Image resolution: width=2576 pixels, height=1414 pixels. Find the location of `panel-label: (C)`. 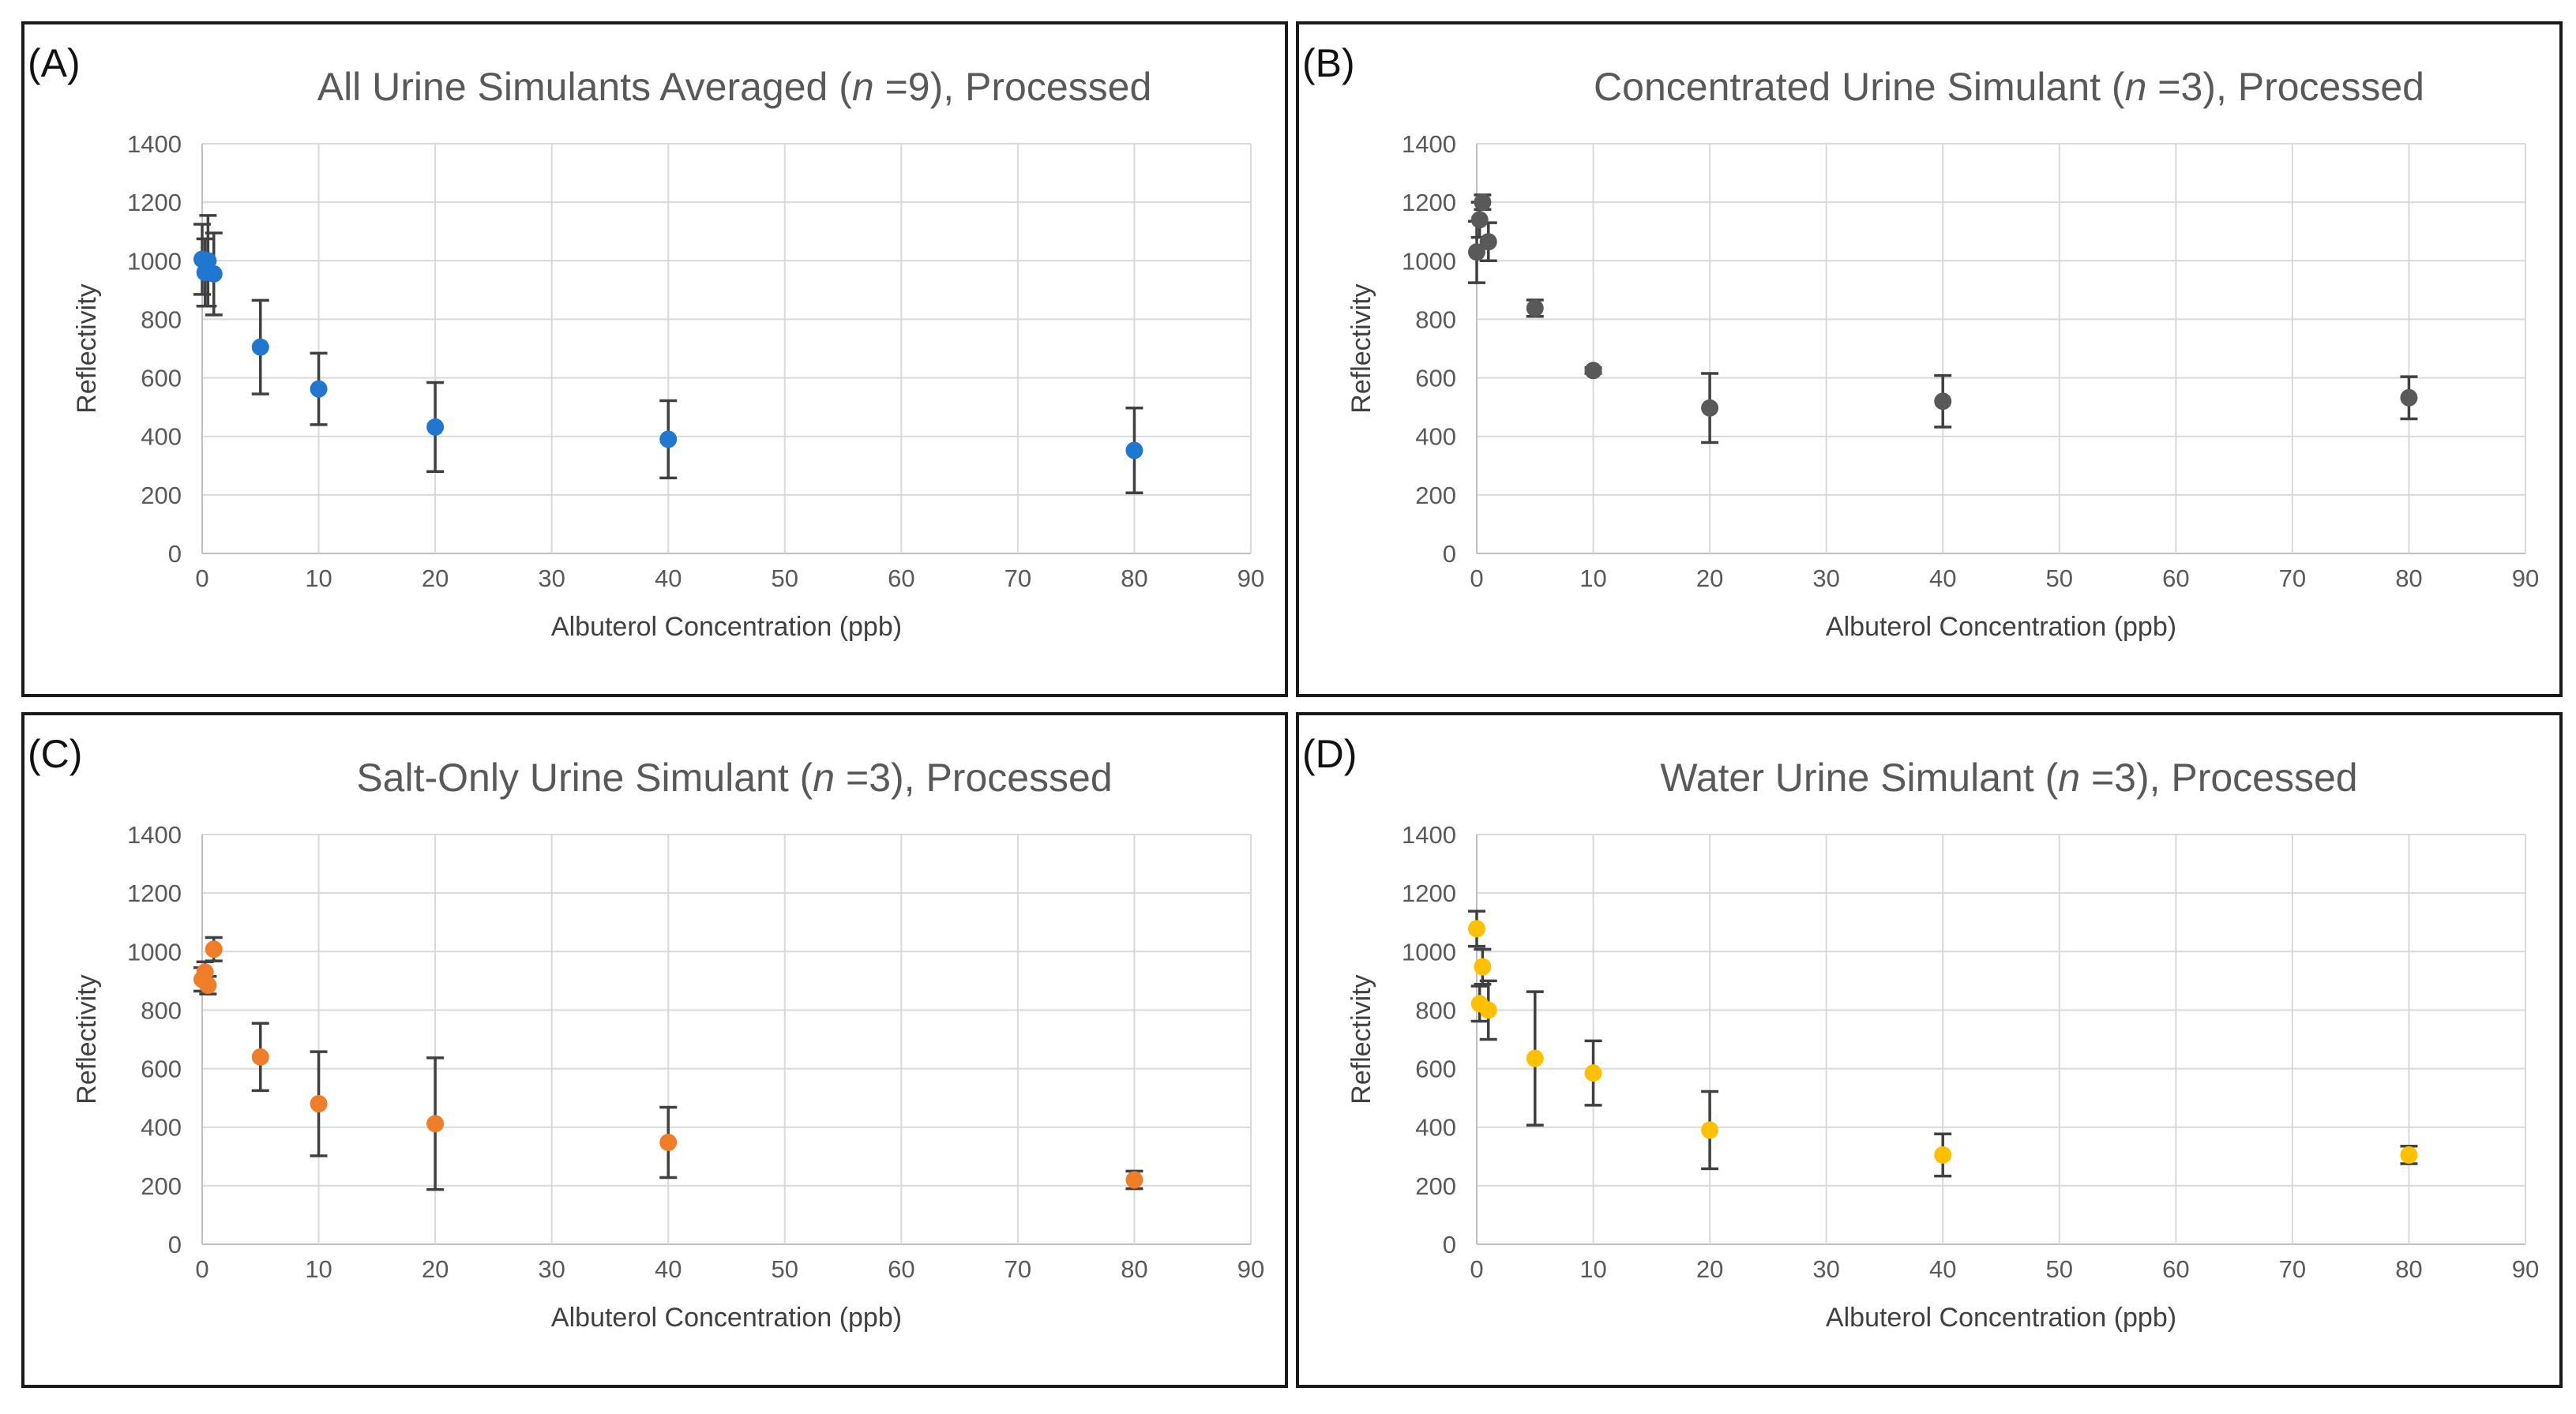

panel-label: (C) is located at coordinates (55, 754).